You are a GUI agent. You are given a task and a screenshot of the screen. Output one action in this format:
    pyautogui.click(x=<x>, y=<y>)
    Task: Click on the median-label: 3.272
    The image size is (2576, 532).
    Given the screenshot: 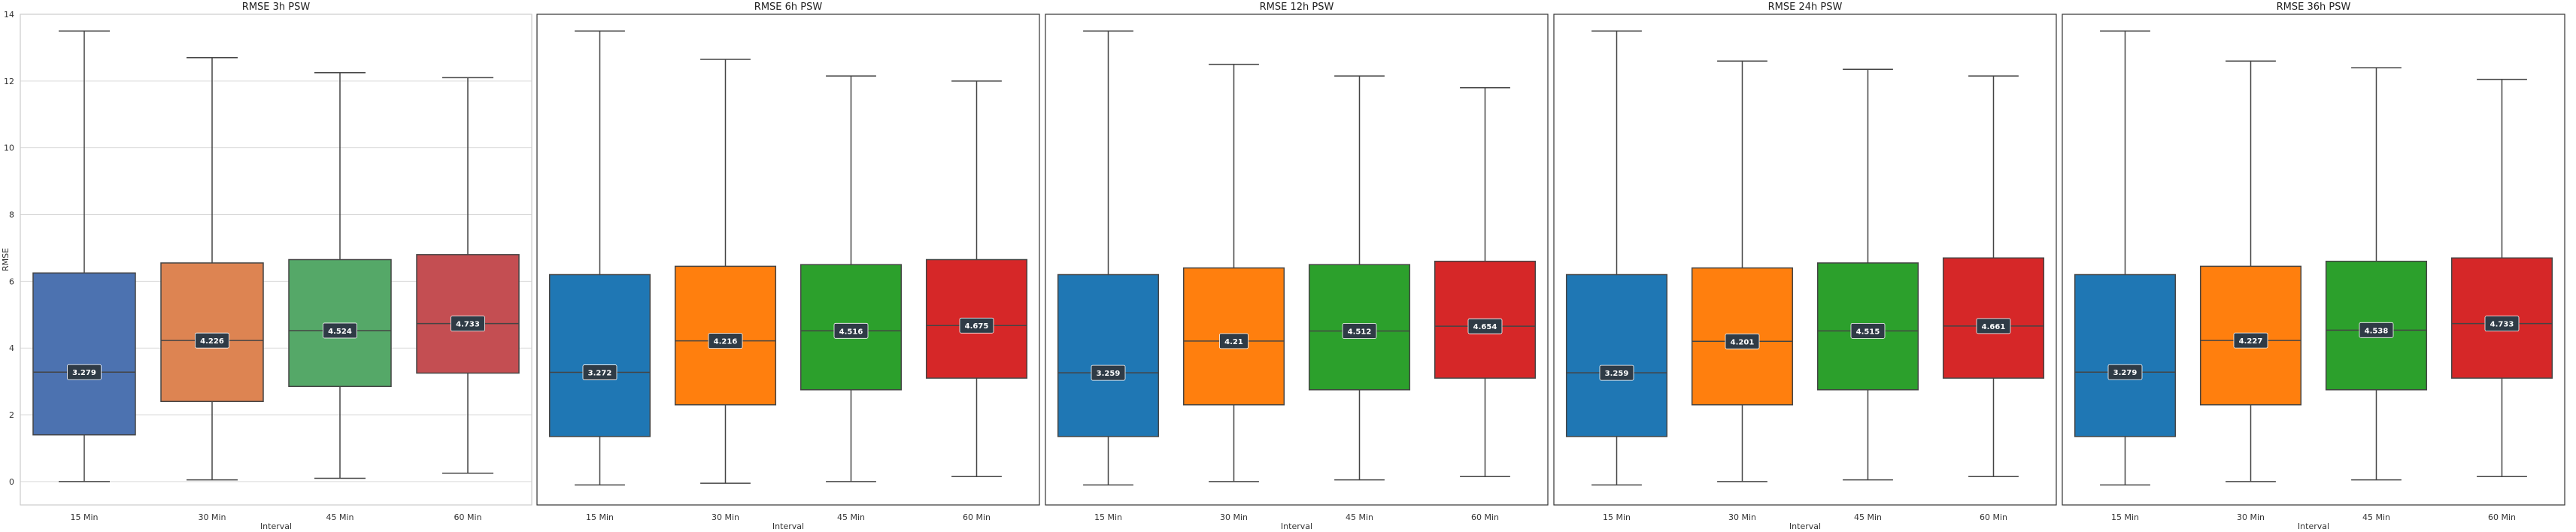 What is the action you would take?
    pyautogui.click(x=600, y=374)
    